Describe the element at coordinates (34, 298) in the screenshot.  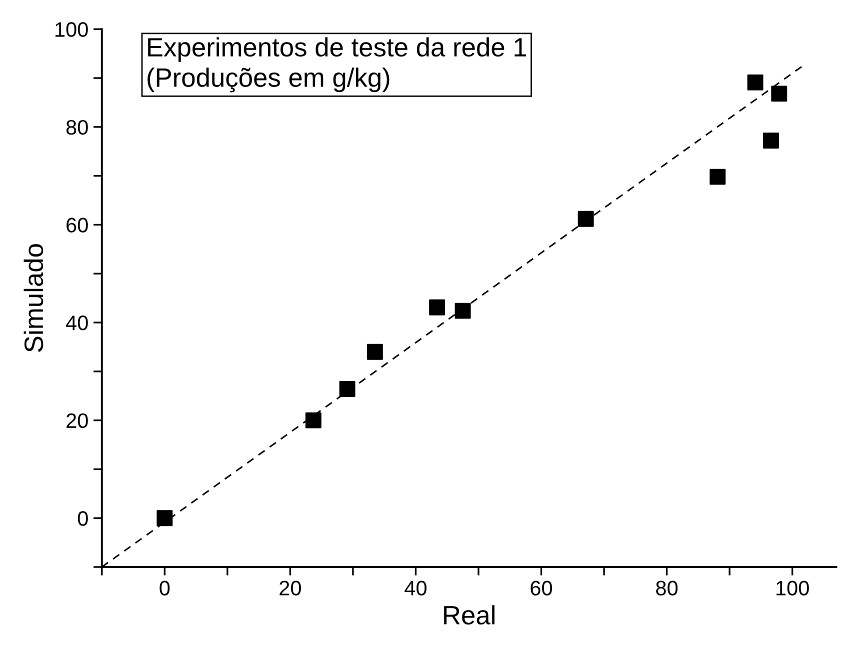
I see `y-axis-title: Simulado` at that location.